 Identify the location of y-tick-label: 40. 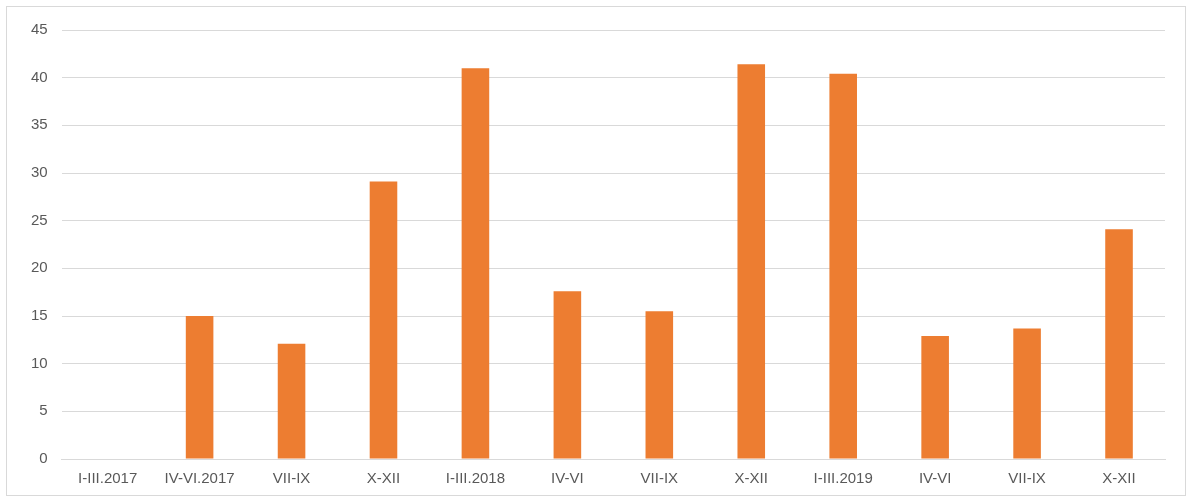
(39, 76).